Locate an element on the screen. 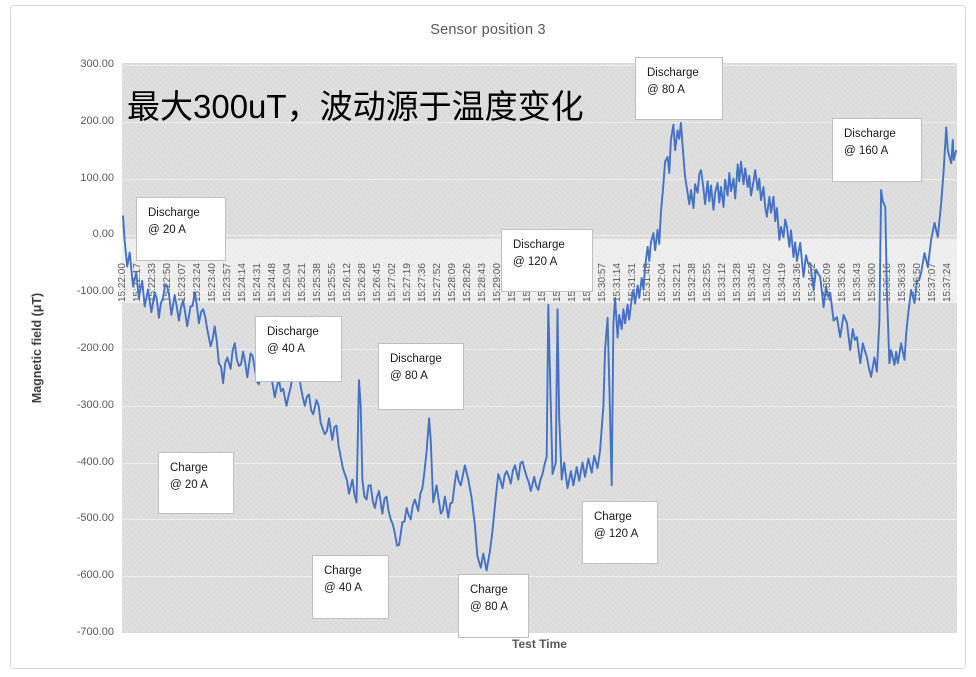 The image size is (976, 677). chart-title: Sensor position 3 is located at coordinates (488, 30).